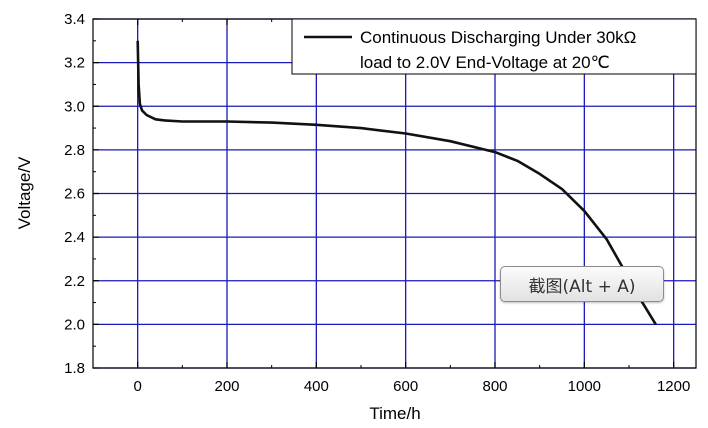  I want to click on legend-box, so click(494, 46).